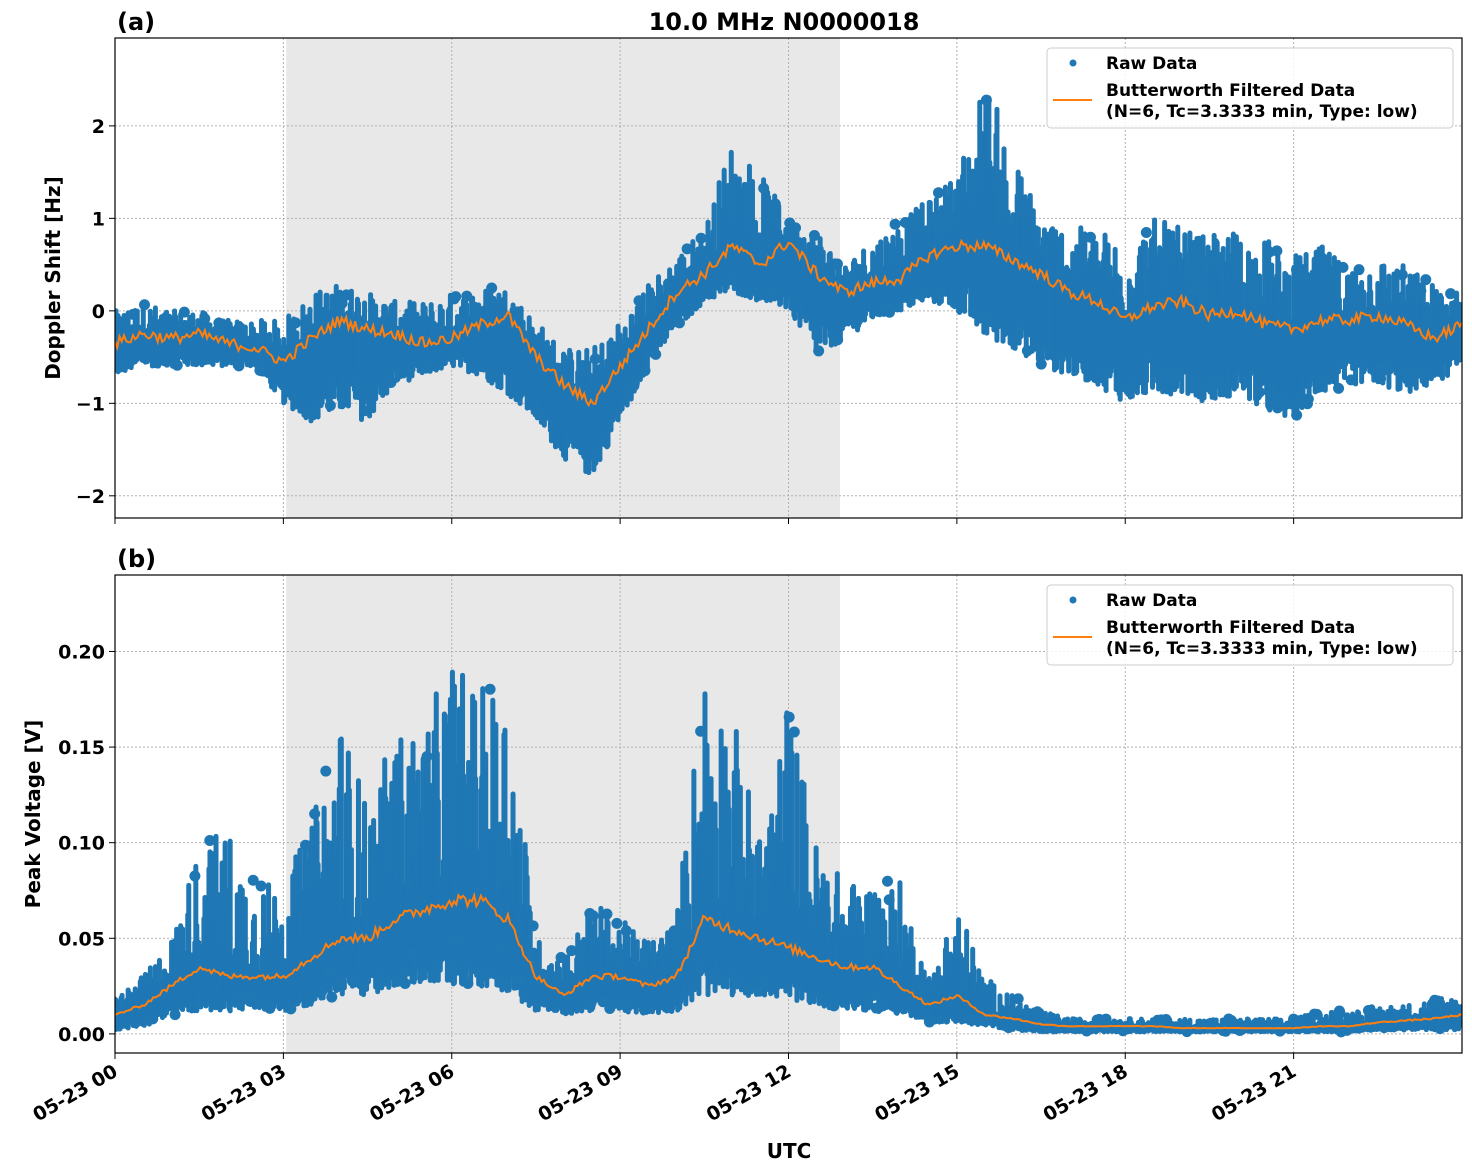  I want to click on x-tick-label: 05-23 09, so click(580, 1093).